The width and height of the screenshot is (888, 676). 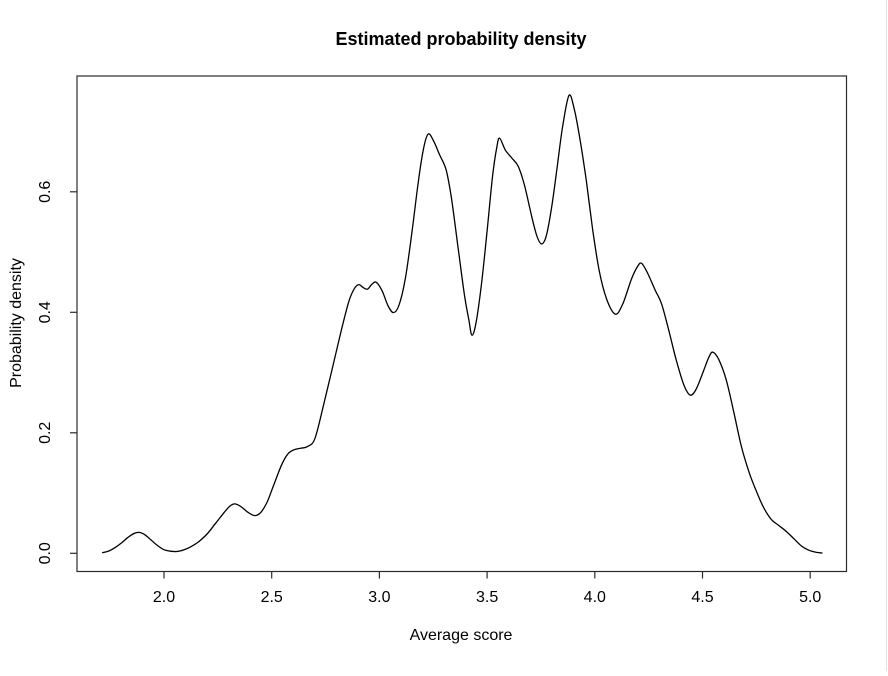 I want to click on x-axis-label: Average score, so click(x=461, y=635).